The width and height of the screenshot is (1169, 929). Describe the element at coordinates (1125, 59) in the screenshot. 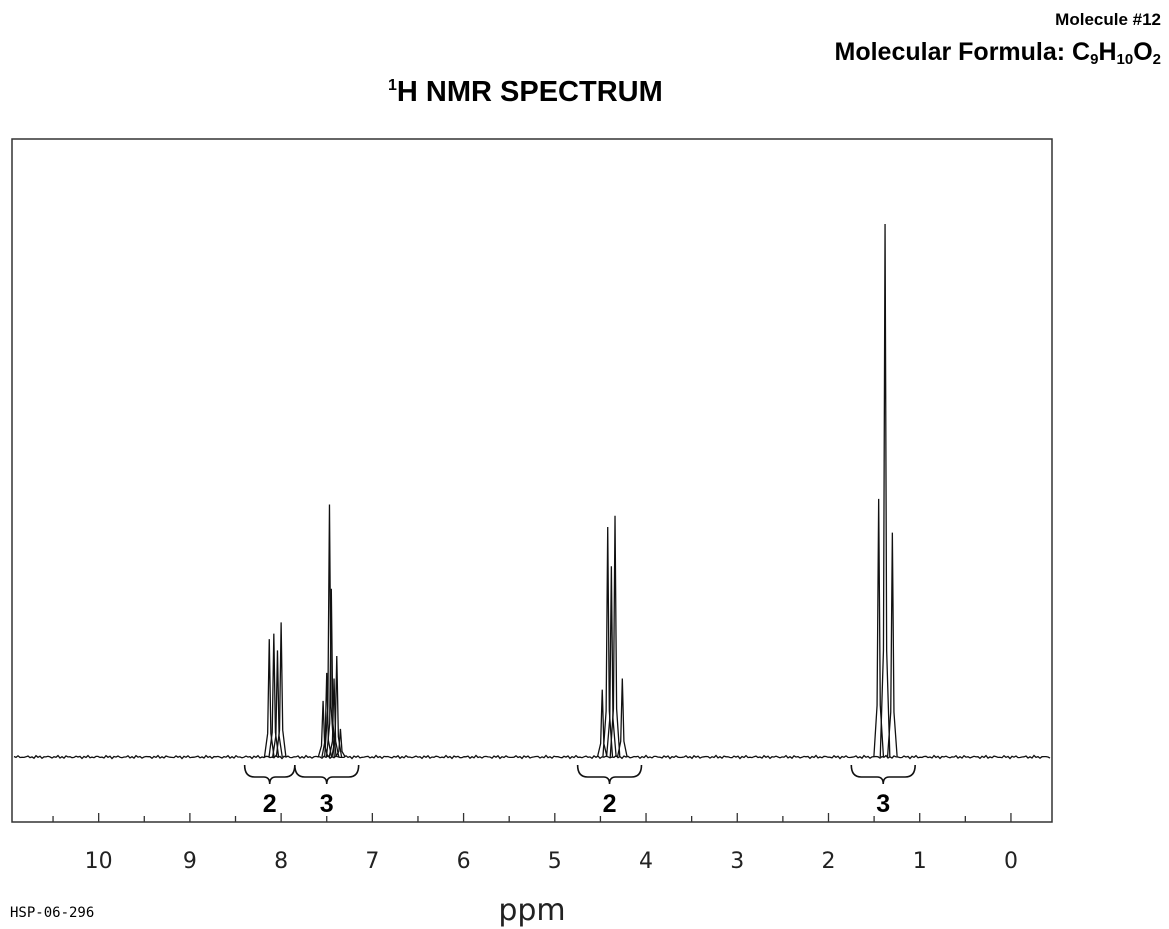

I see `formula-h-count: 10` at that location.